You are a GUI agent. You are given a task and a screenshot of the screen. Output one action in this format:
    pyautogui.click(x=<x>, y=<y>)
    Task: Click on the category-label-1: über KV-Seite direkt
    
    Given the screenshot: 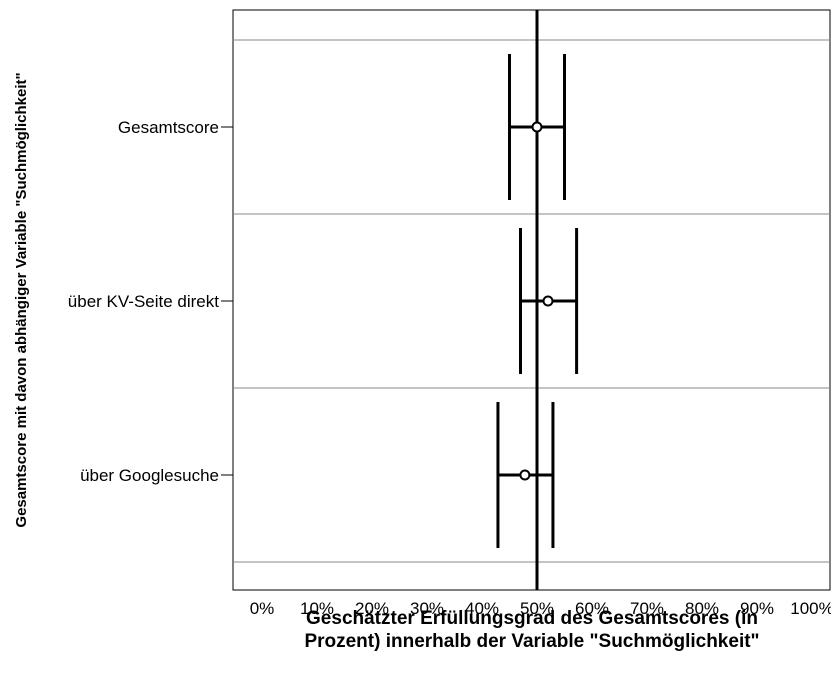 What is the action you would take?
    pyautogui.click(x=143, y=301)
    